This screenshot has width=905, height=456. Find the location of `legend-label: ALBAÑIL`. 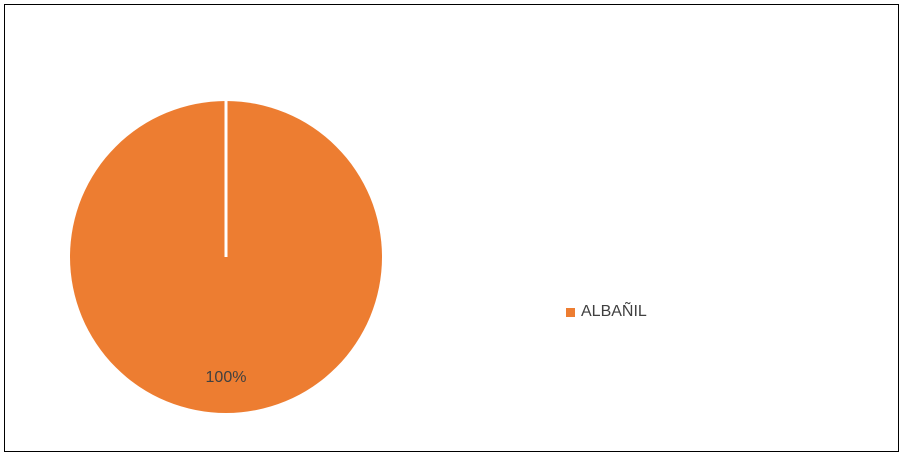

legend-label: ALBAÑIL is located at coordinates (614, 311).